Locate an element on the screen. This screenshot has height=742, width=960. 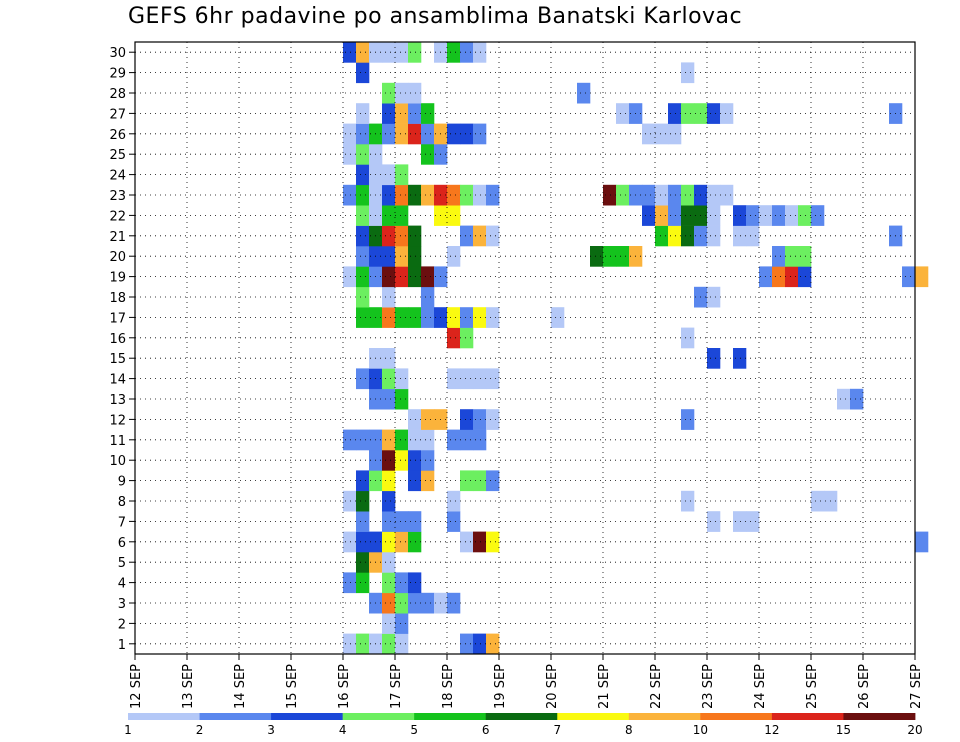
legend-threshold-label: 10 is located at coordinates (700, 730).